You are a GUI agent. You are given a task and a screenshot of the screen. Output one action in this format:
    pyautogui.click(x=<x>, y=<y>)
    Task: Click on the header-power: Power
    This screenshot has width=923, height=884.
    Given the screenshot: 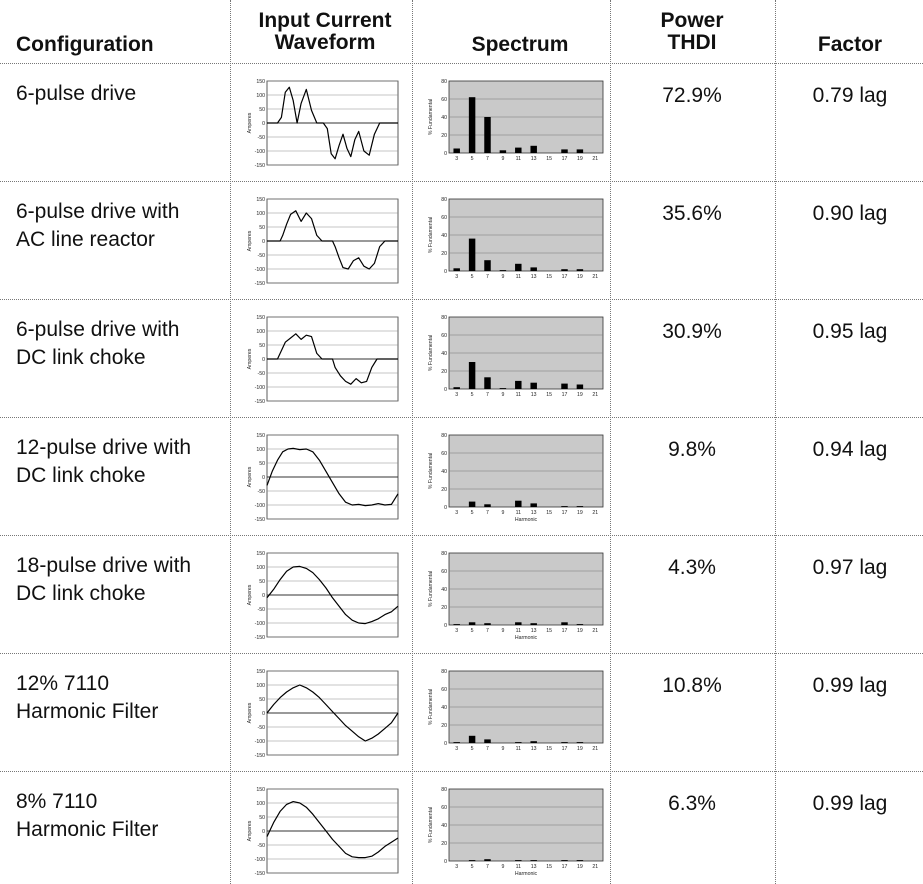 What is the action you would take?
    pyautogui.click(x=692, y=20)
    